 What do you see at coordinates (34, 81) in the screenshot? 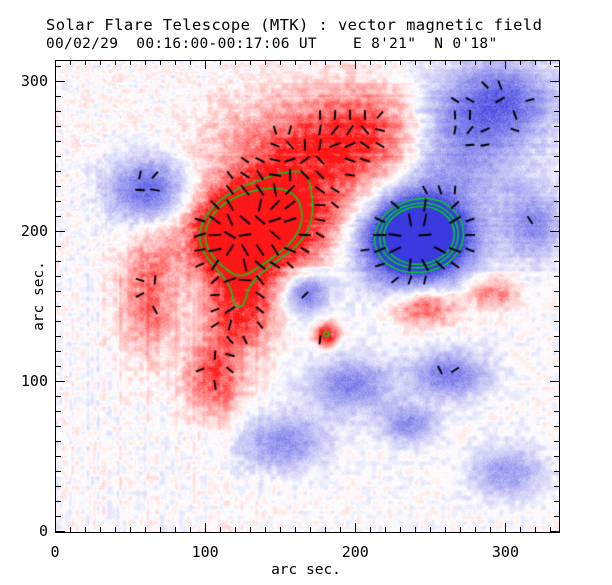
I see `y-tick-label: 300` at bounding box center [34, 81].